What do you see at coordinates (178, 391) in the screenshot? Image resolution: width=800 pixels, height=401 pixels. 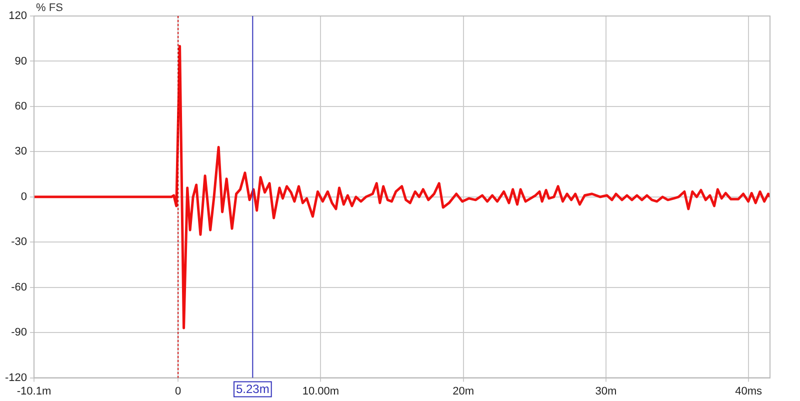 I see `x-tick-label: 0` at bounding box center [178, 391].